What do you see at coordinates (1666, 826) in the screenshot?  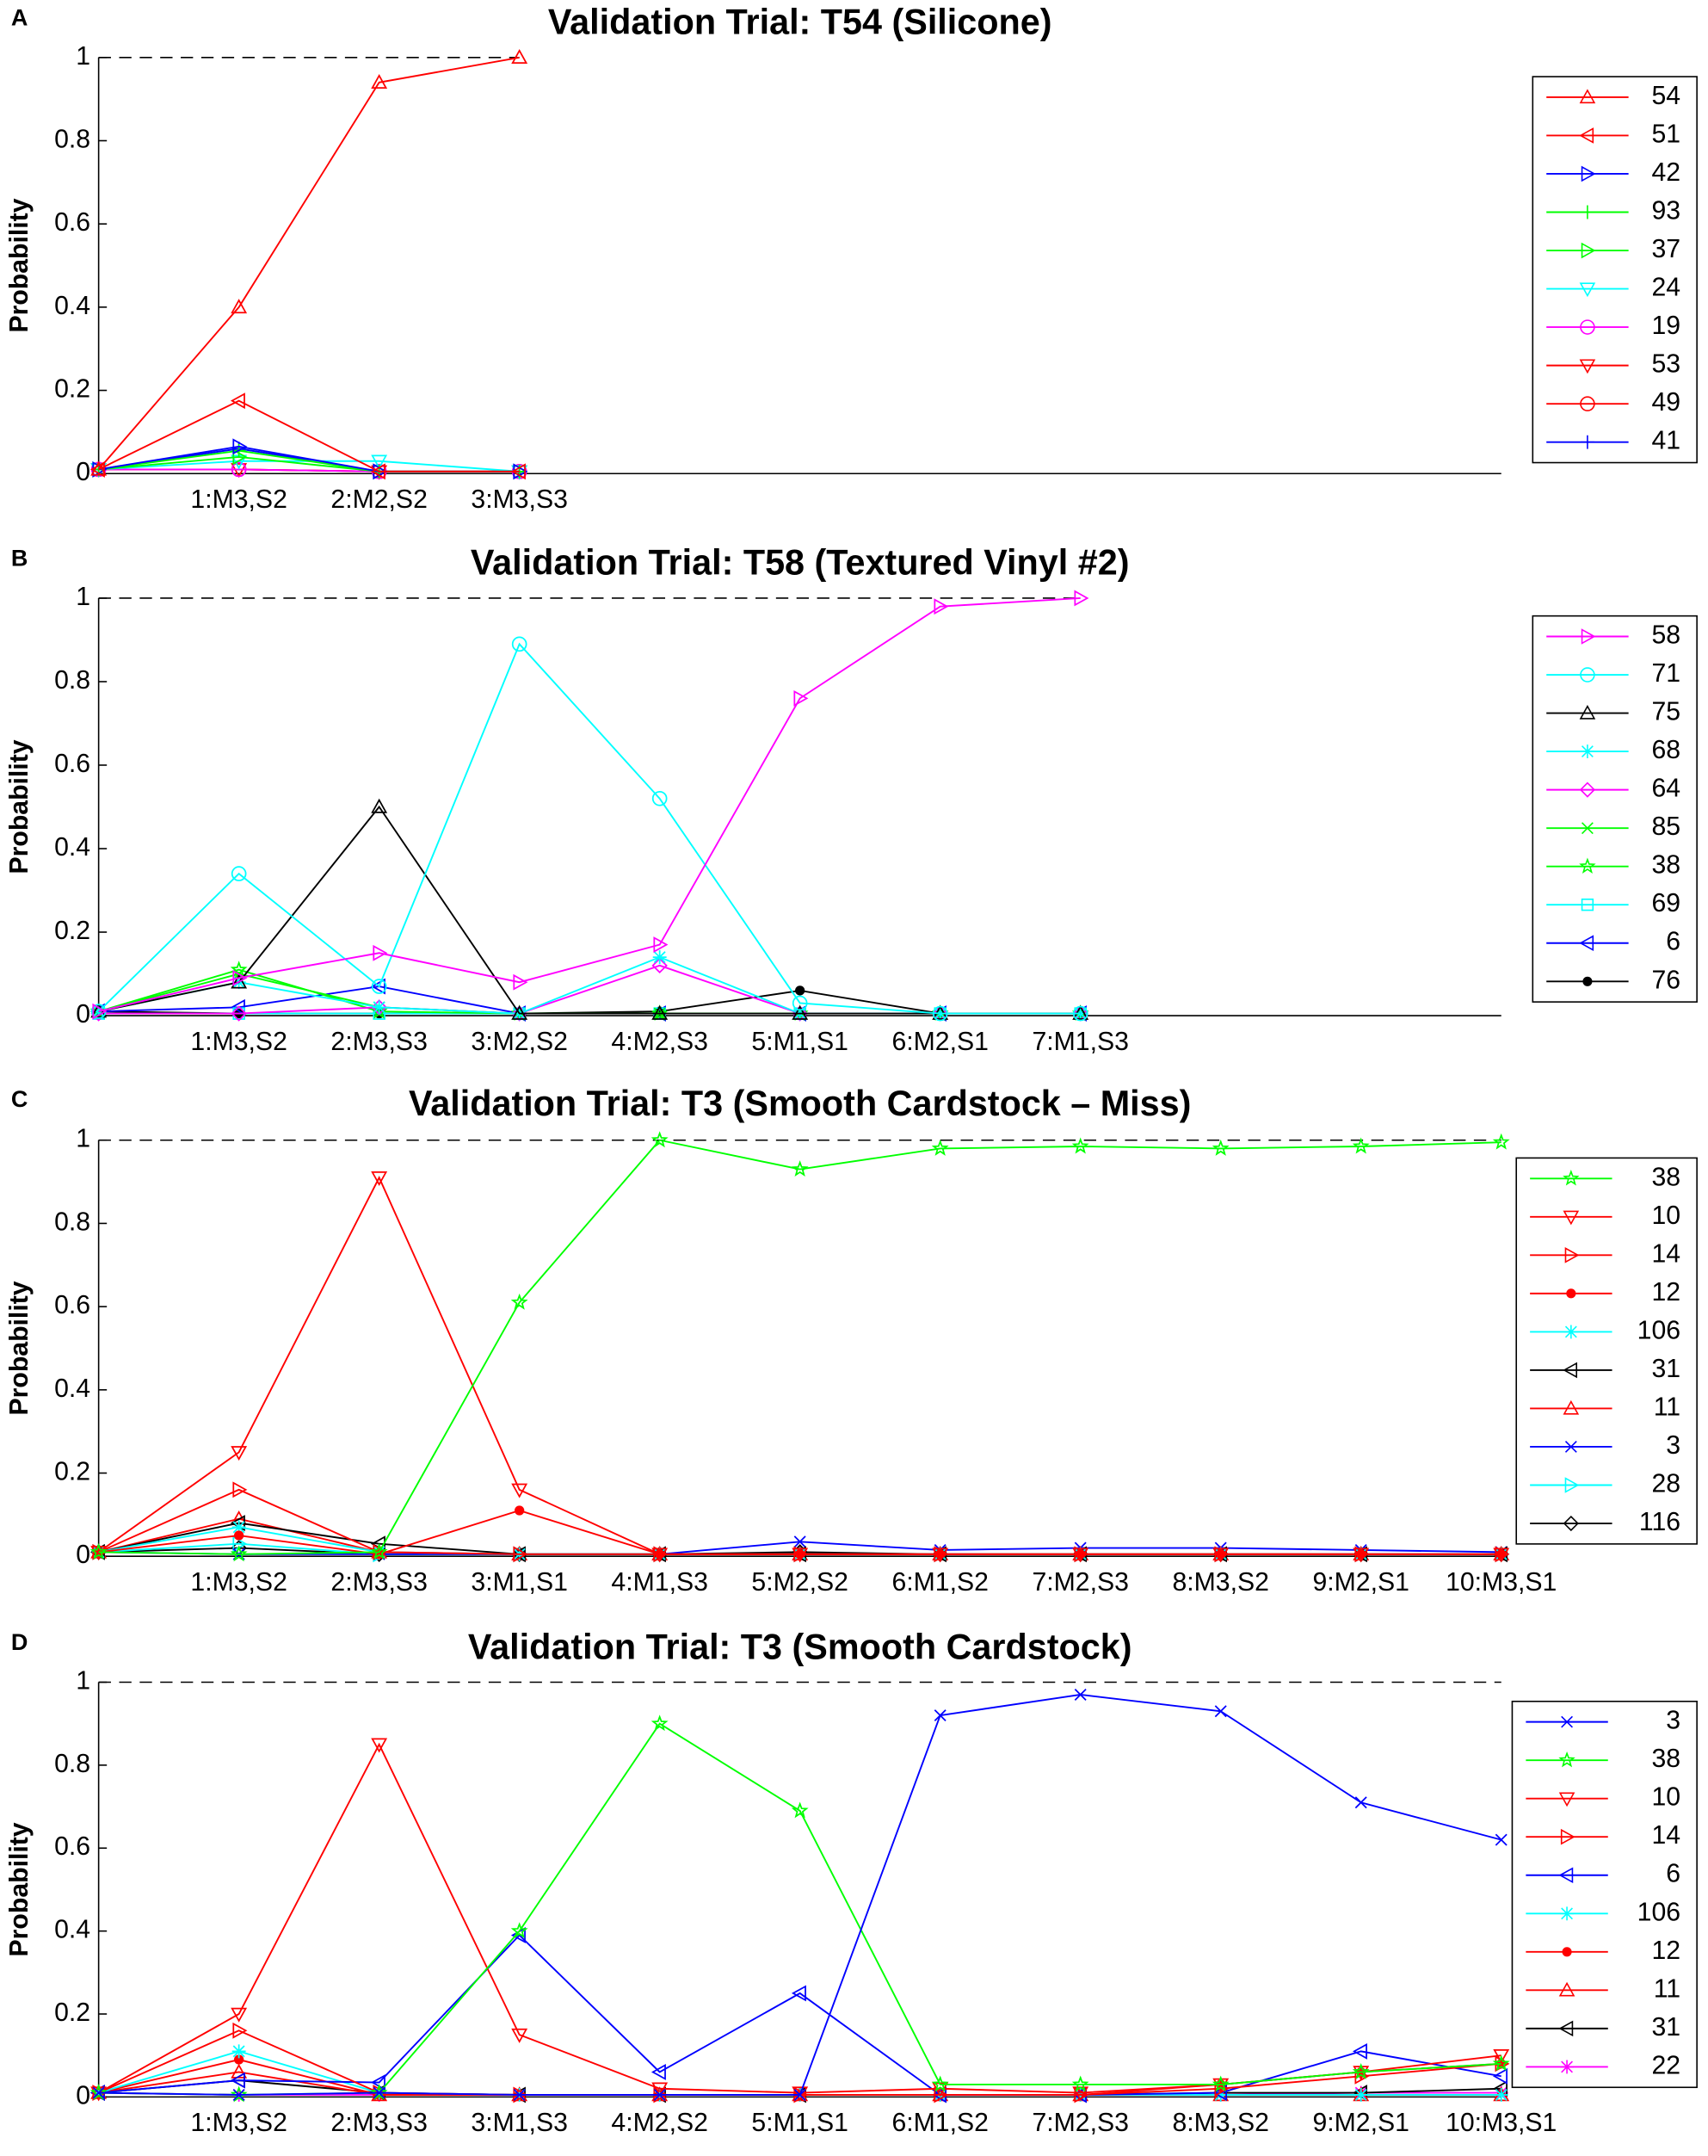 I see `legend-label: 85` at bounding box center [1666, 826].